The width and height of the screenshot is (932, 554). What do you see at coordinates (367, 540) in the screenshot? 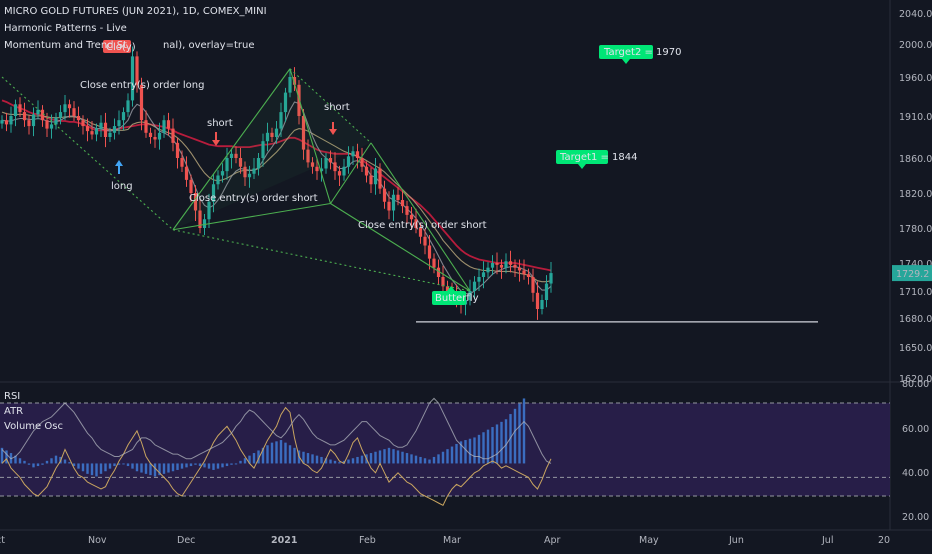
I see `time-tick-label: Feb` at bounding box center [367, 540].